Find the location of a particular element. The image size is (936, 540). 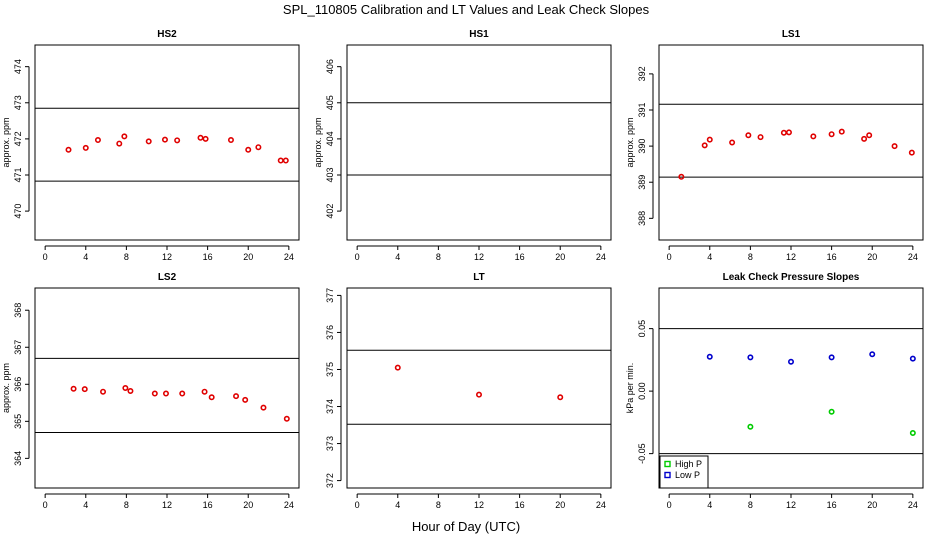

panel-title: LT is located at coordinates (478, 277).